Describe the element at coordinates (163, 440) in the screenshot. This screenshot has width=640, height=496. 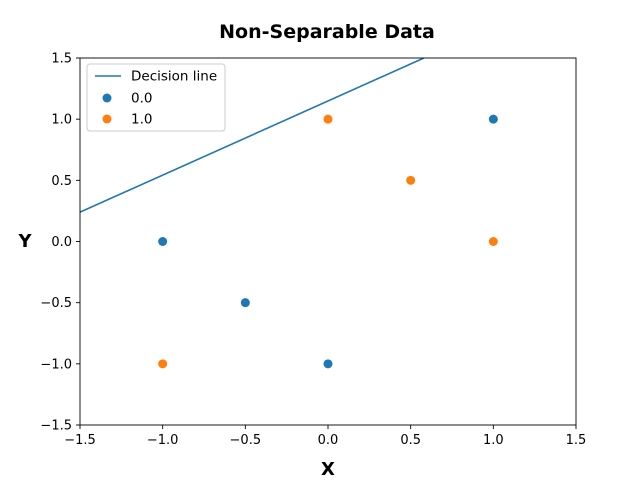
I see `x-tick-label: −1.0` at that location.